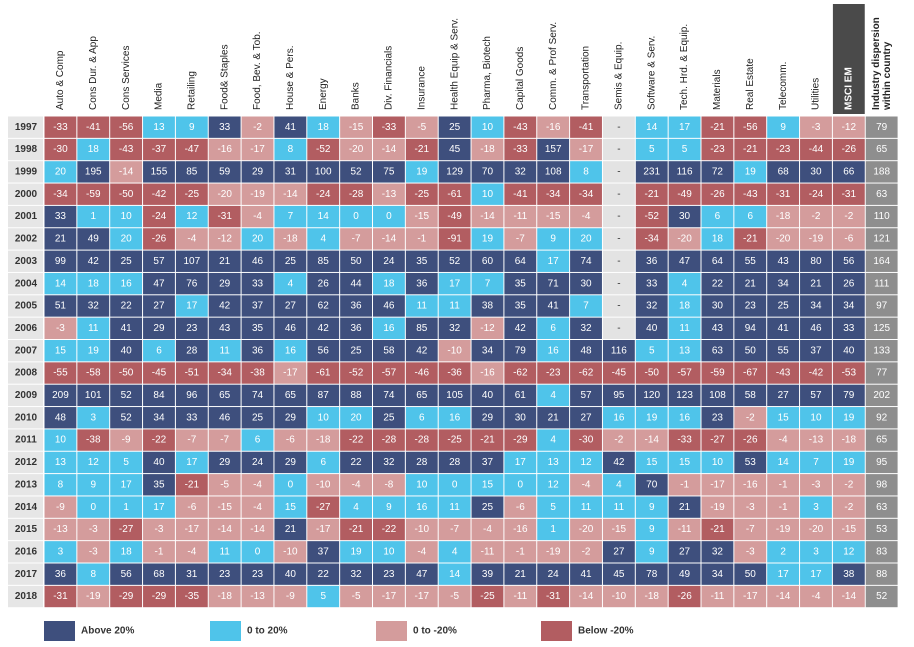  Describe the element at coordinates (619, 596) in the screenshot. I see `cell-value: -10` at that location.